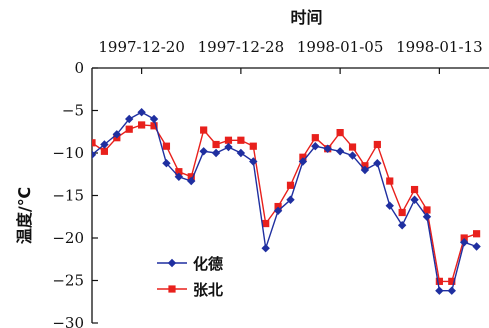 The width and height of the screenshot is (489, 328). I want to click on y-axis-title: 温度/℃, so click(24, 216).